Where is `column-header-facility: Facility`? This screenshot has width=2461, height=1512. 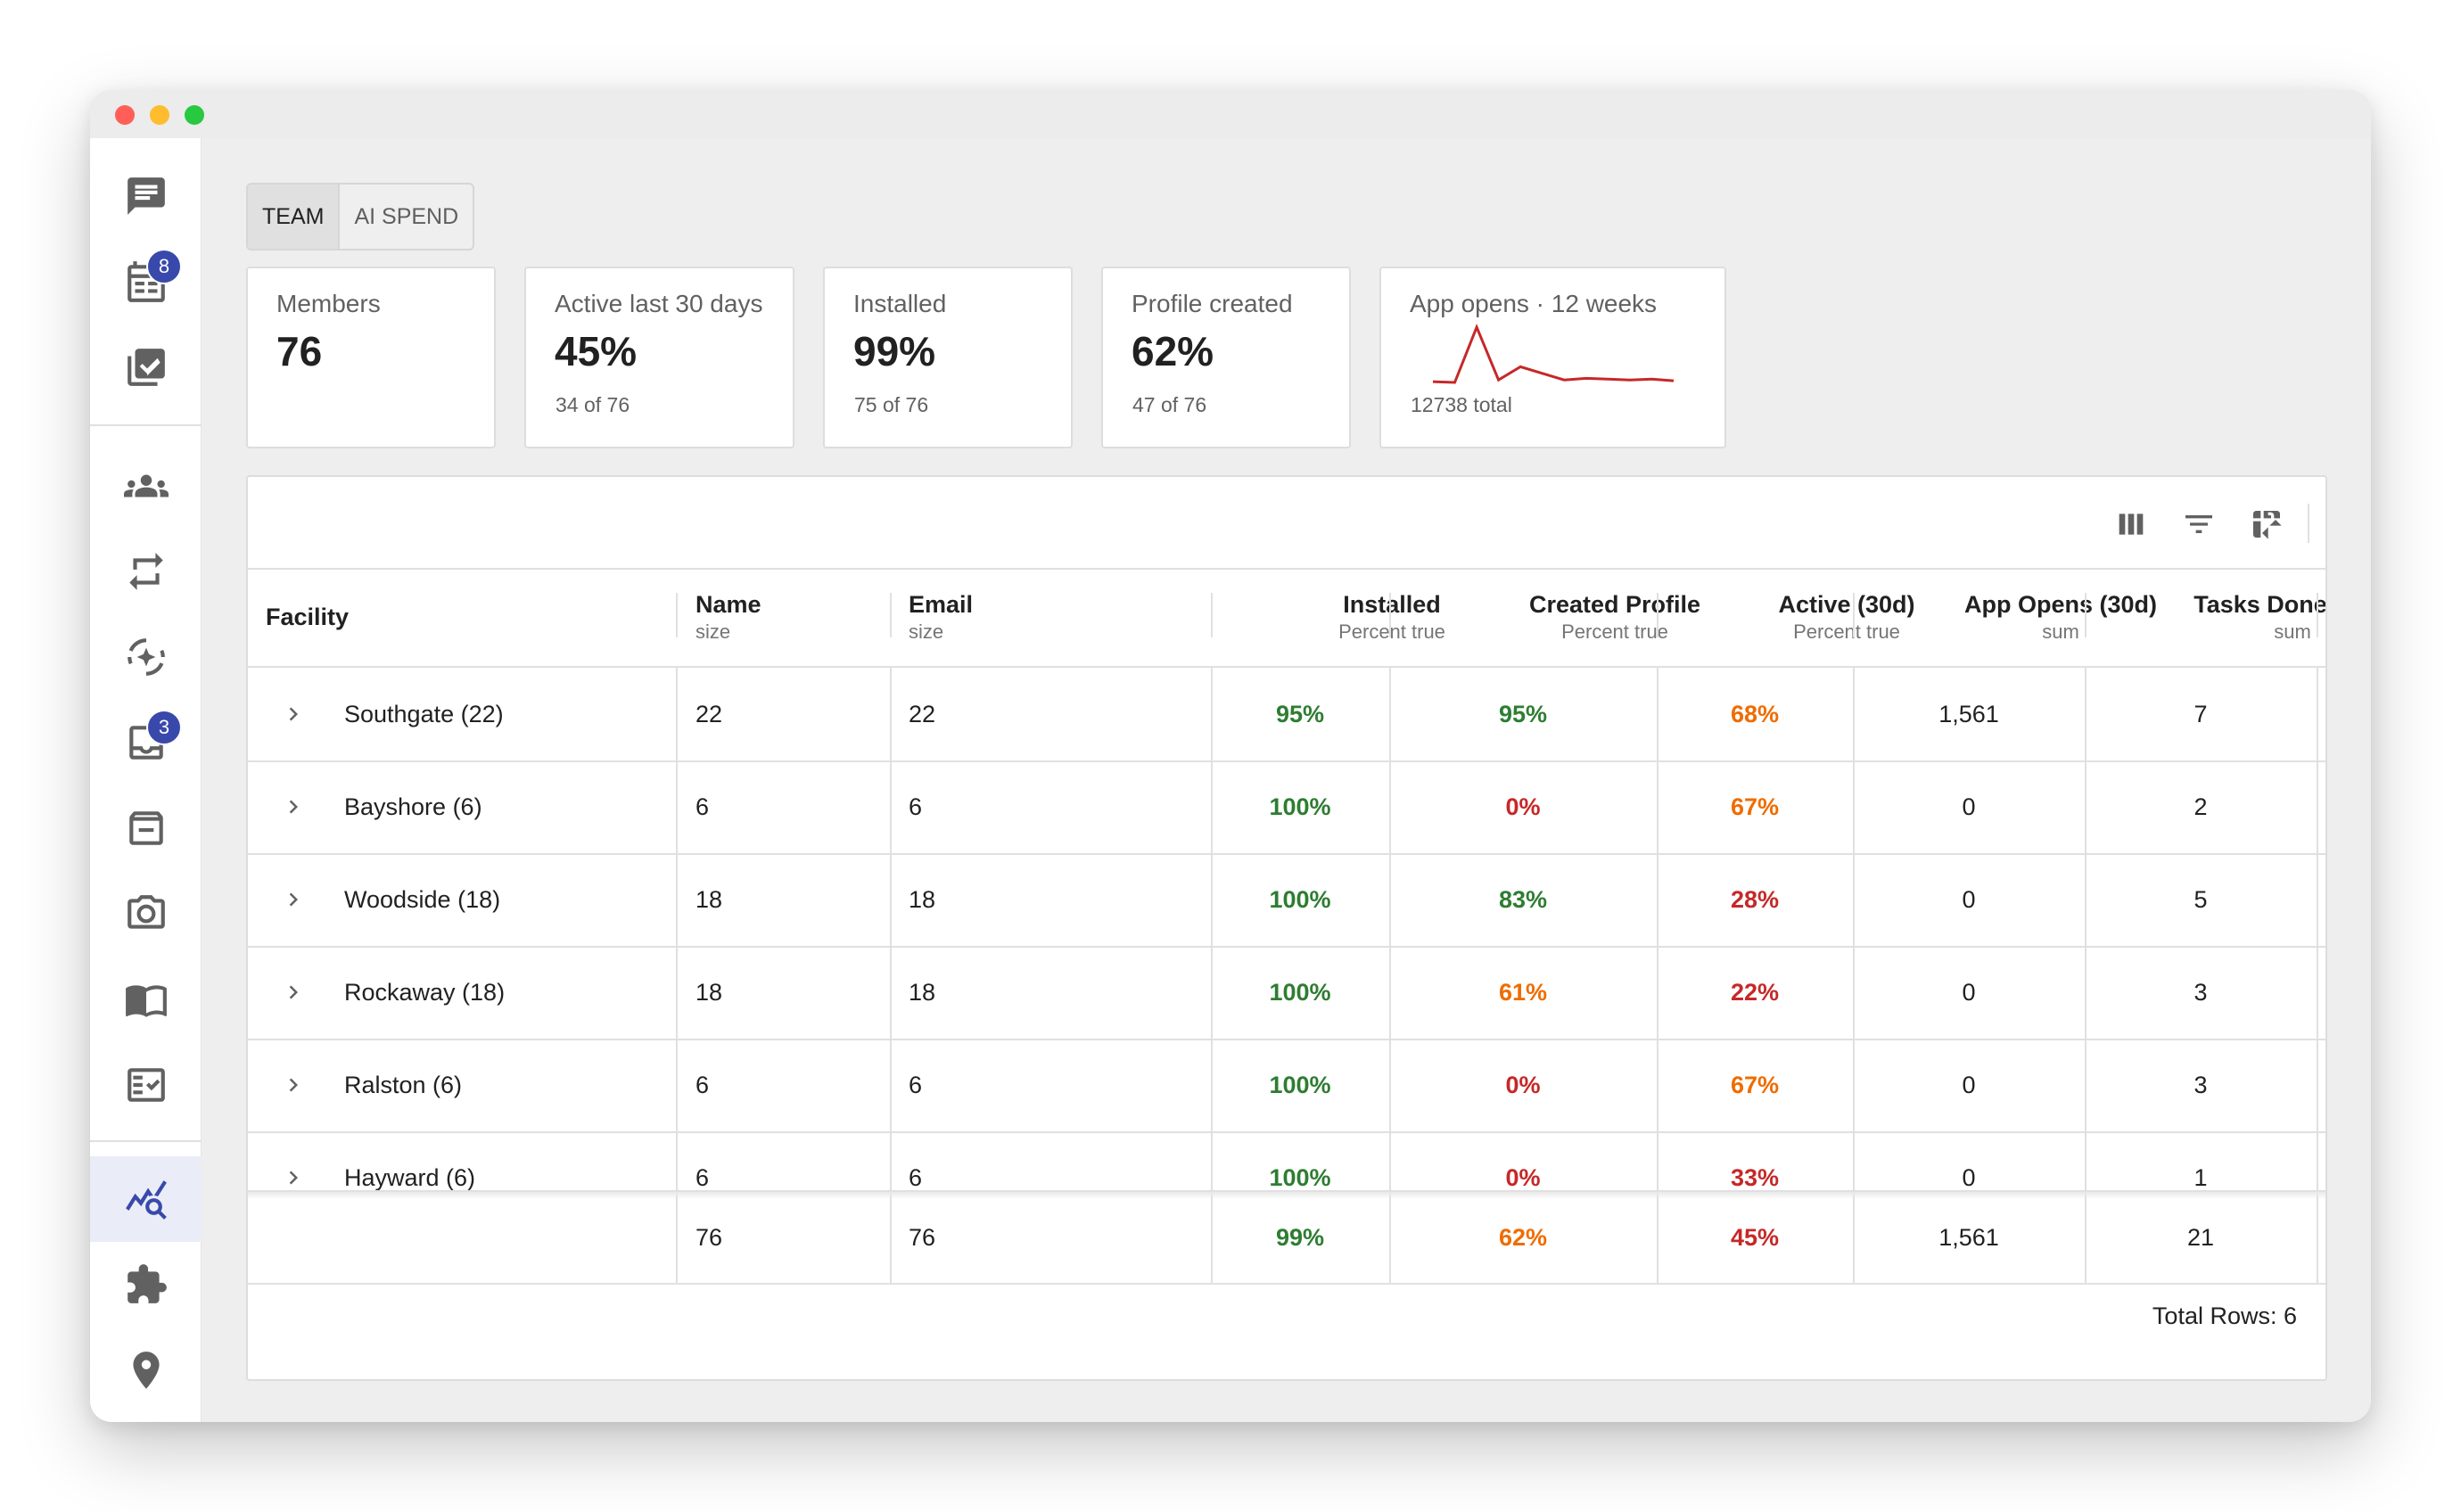
column-header-facility: Facility is located at coordinates (307, 628).